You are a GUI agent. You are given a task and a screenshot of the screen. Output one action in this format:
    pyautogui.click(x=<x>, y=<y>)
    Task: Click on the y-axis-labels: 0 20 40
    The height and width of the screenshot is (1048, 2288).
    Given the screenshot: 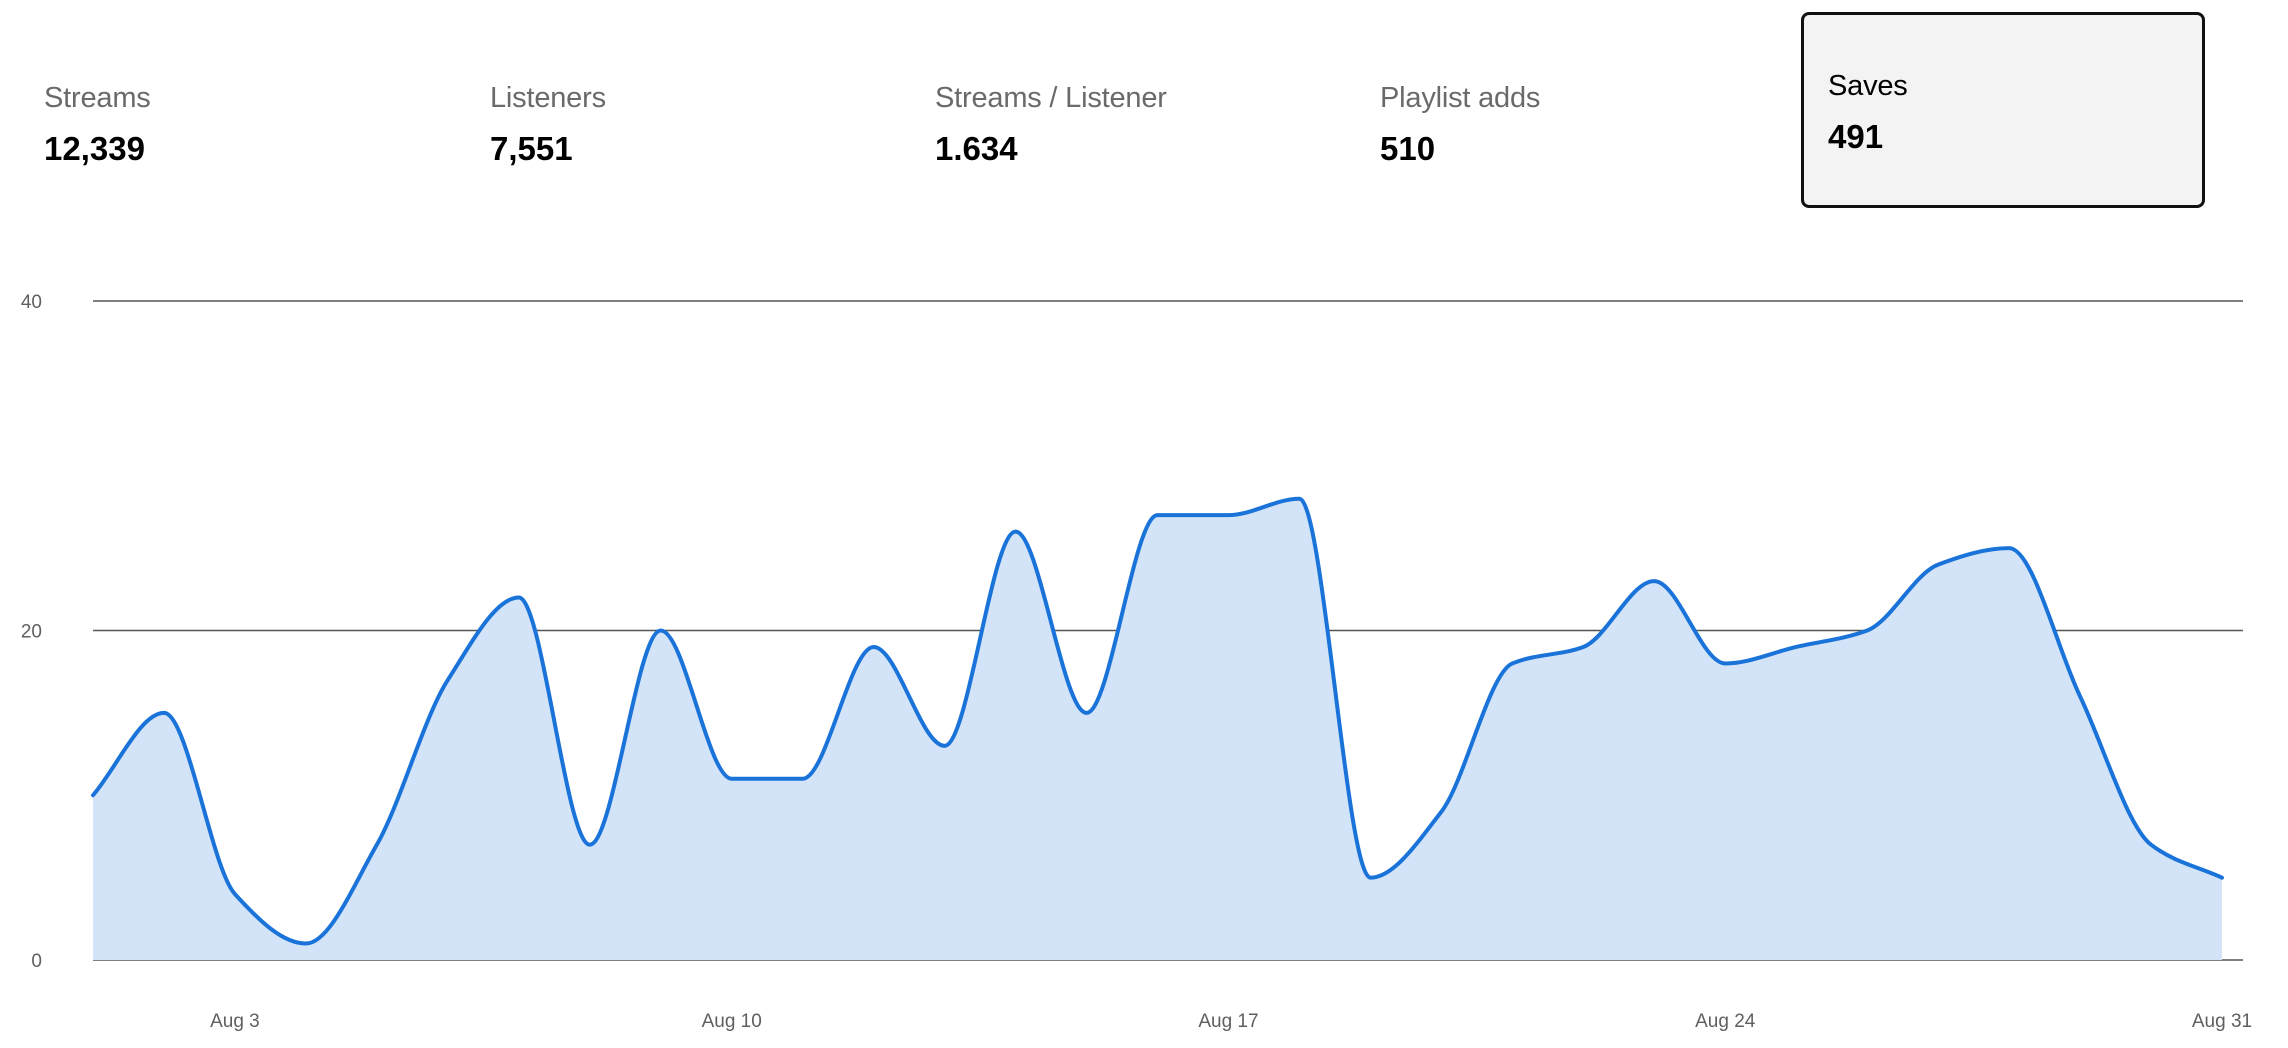 What is the action you would take?
    pyautogui.click(x=31, y=632)
    